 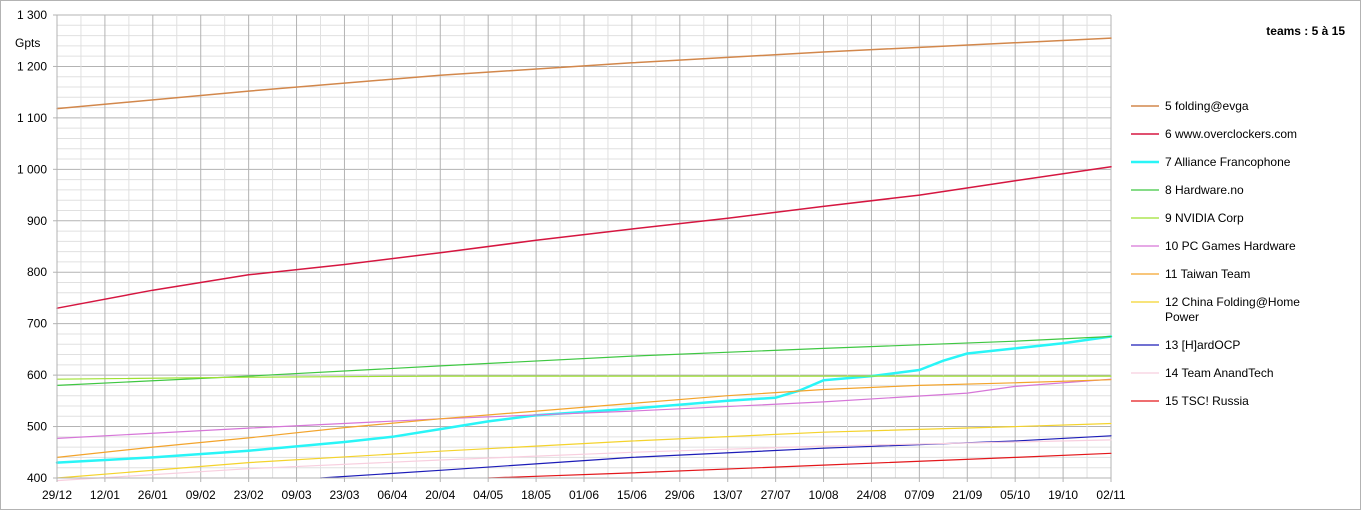 I want to click on x-tick-label: 27/07, so click(x=776, y=495).